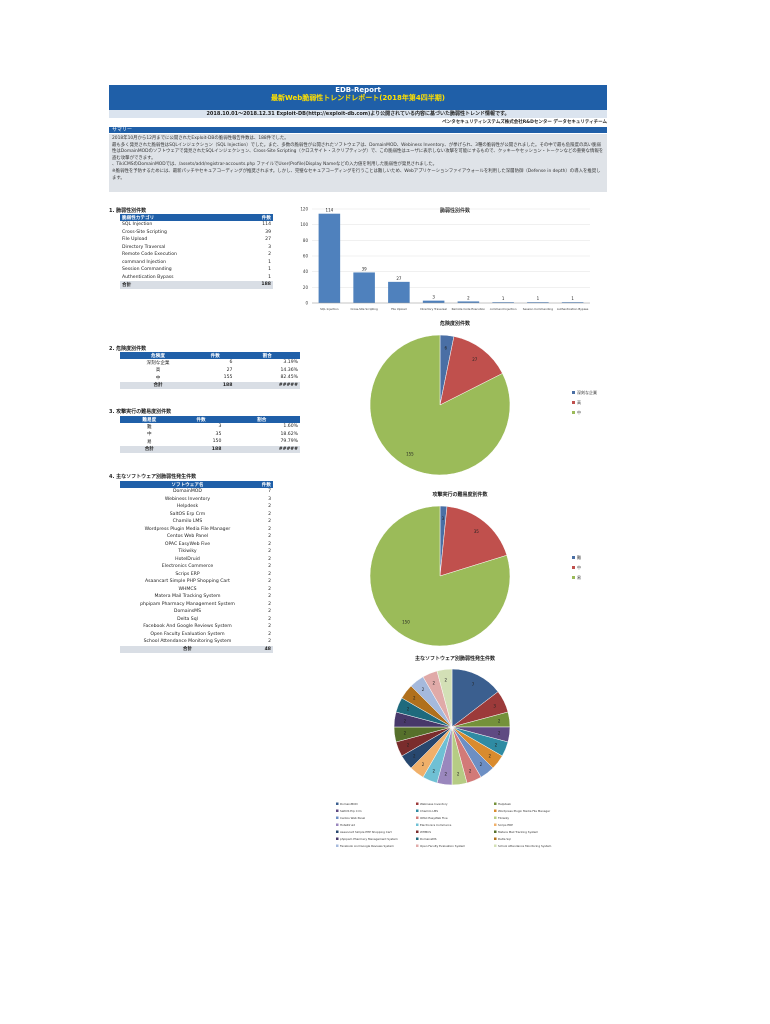  What do you see at coordinates (148, 277) in the screenshot?
I see `category-name: Authentication Bypass` at bounding box center [148, 277].